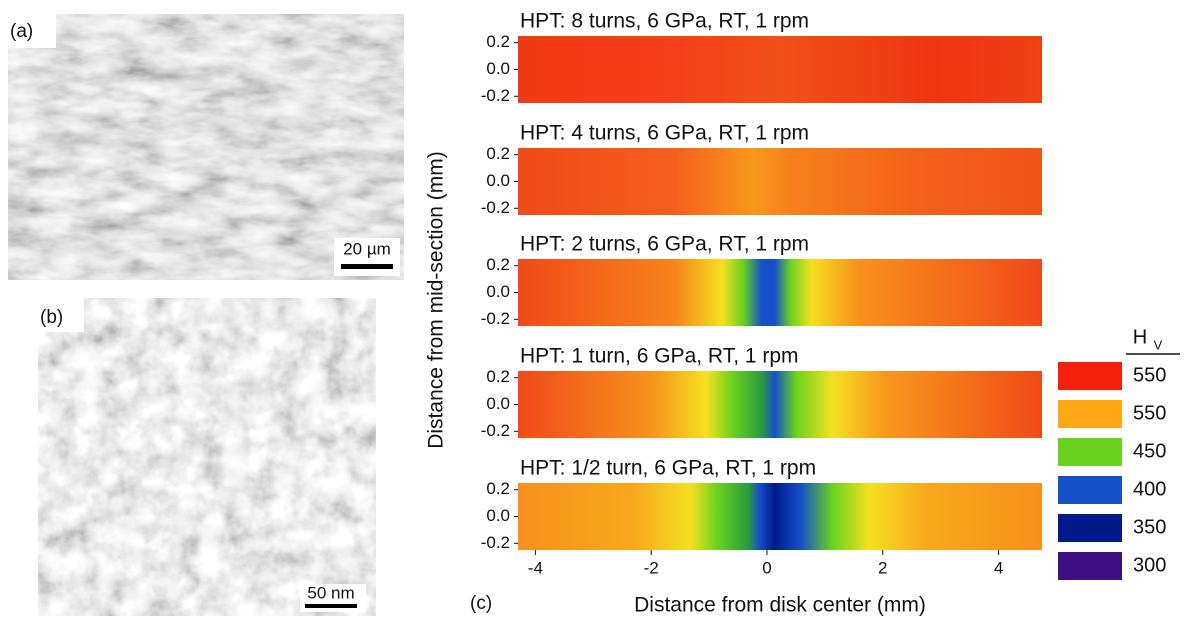 Image resolution: width=1186 pixels, height=629 pixels. What do you see at coordinates (206, 147) in the screenshot?
I see `micrograph-a` at bounding box center [206, 147].